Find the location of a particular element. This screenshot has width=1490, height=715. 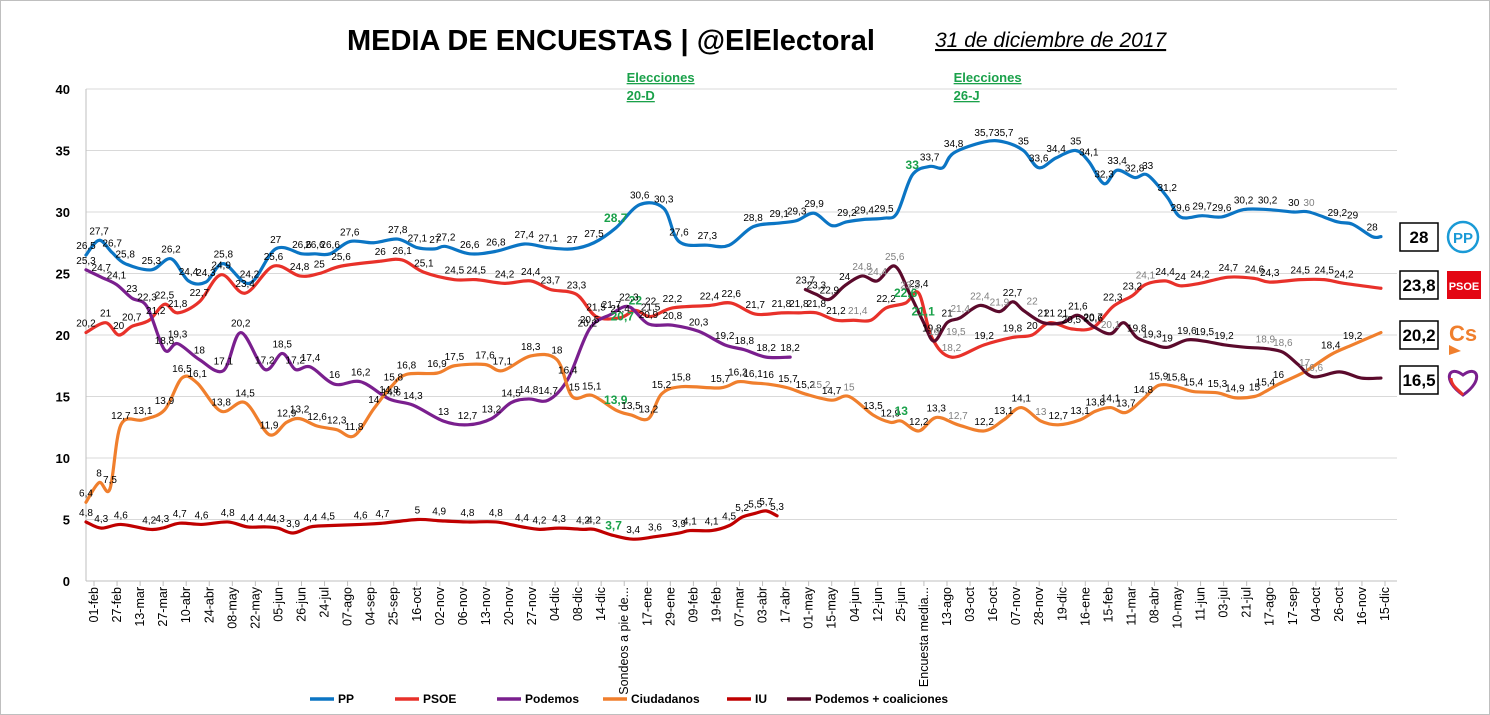

data-label: 17,2 is located at coordinates (296, 360).